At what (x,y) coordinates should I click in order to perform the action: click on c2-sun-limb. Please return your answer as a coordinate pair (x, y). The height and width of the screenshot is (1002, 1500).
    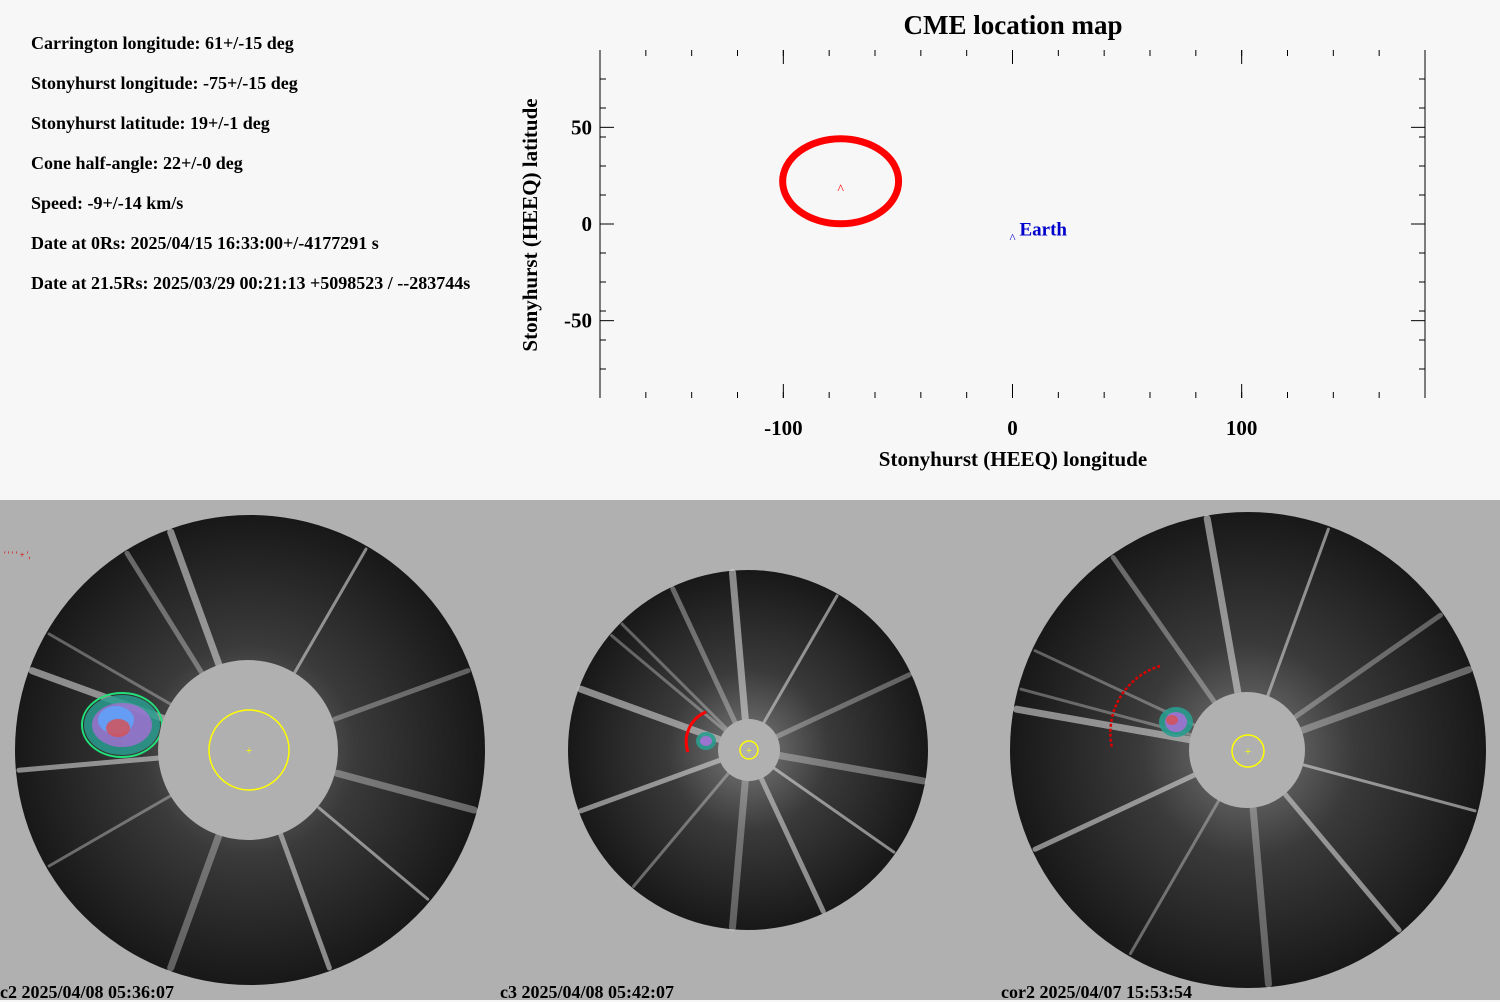
    Looking at the image, I should click on (249, 750).